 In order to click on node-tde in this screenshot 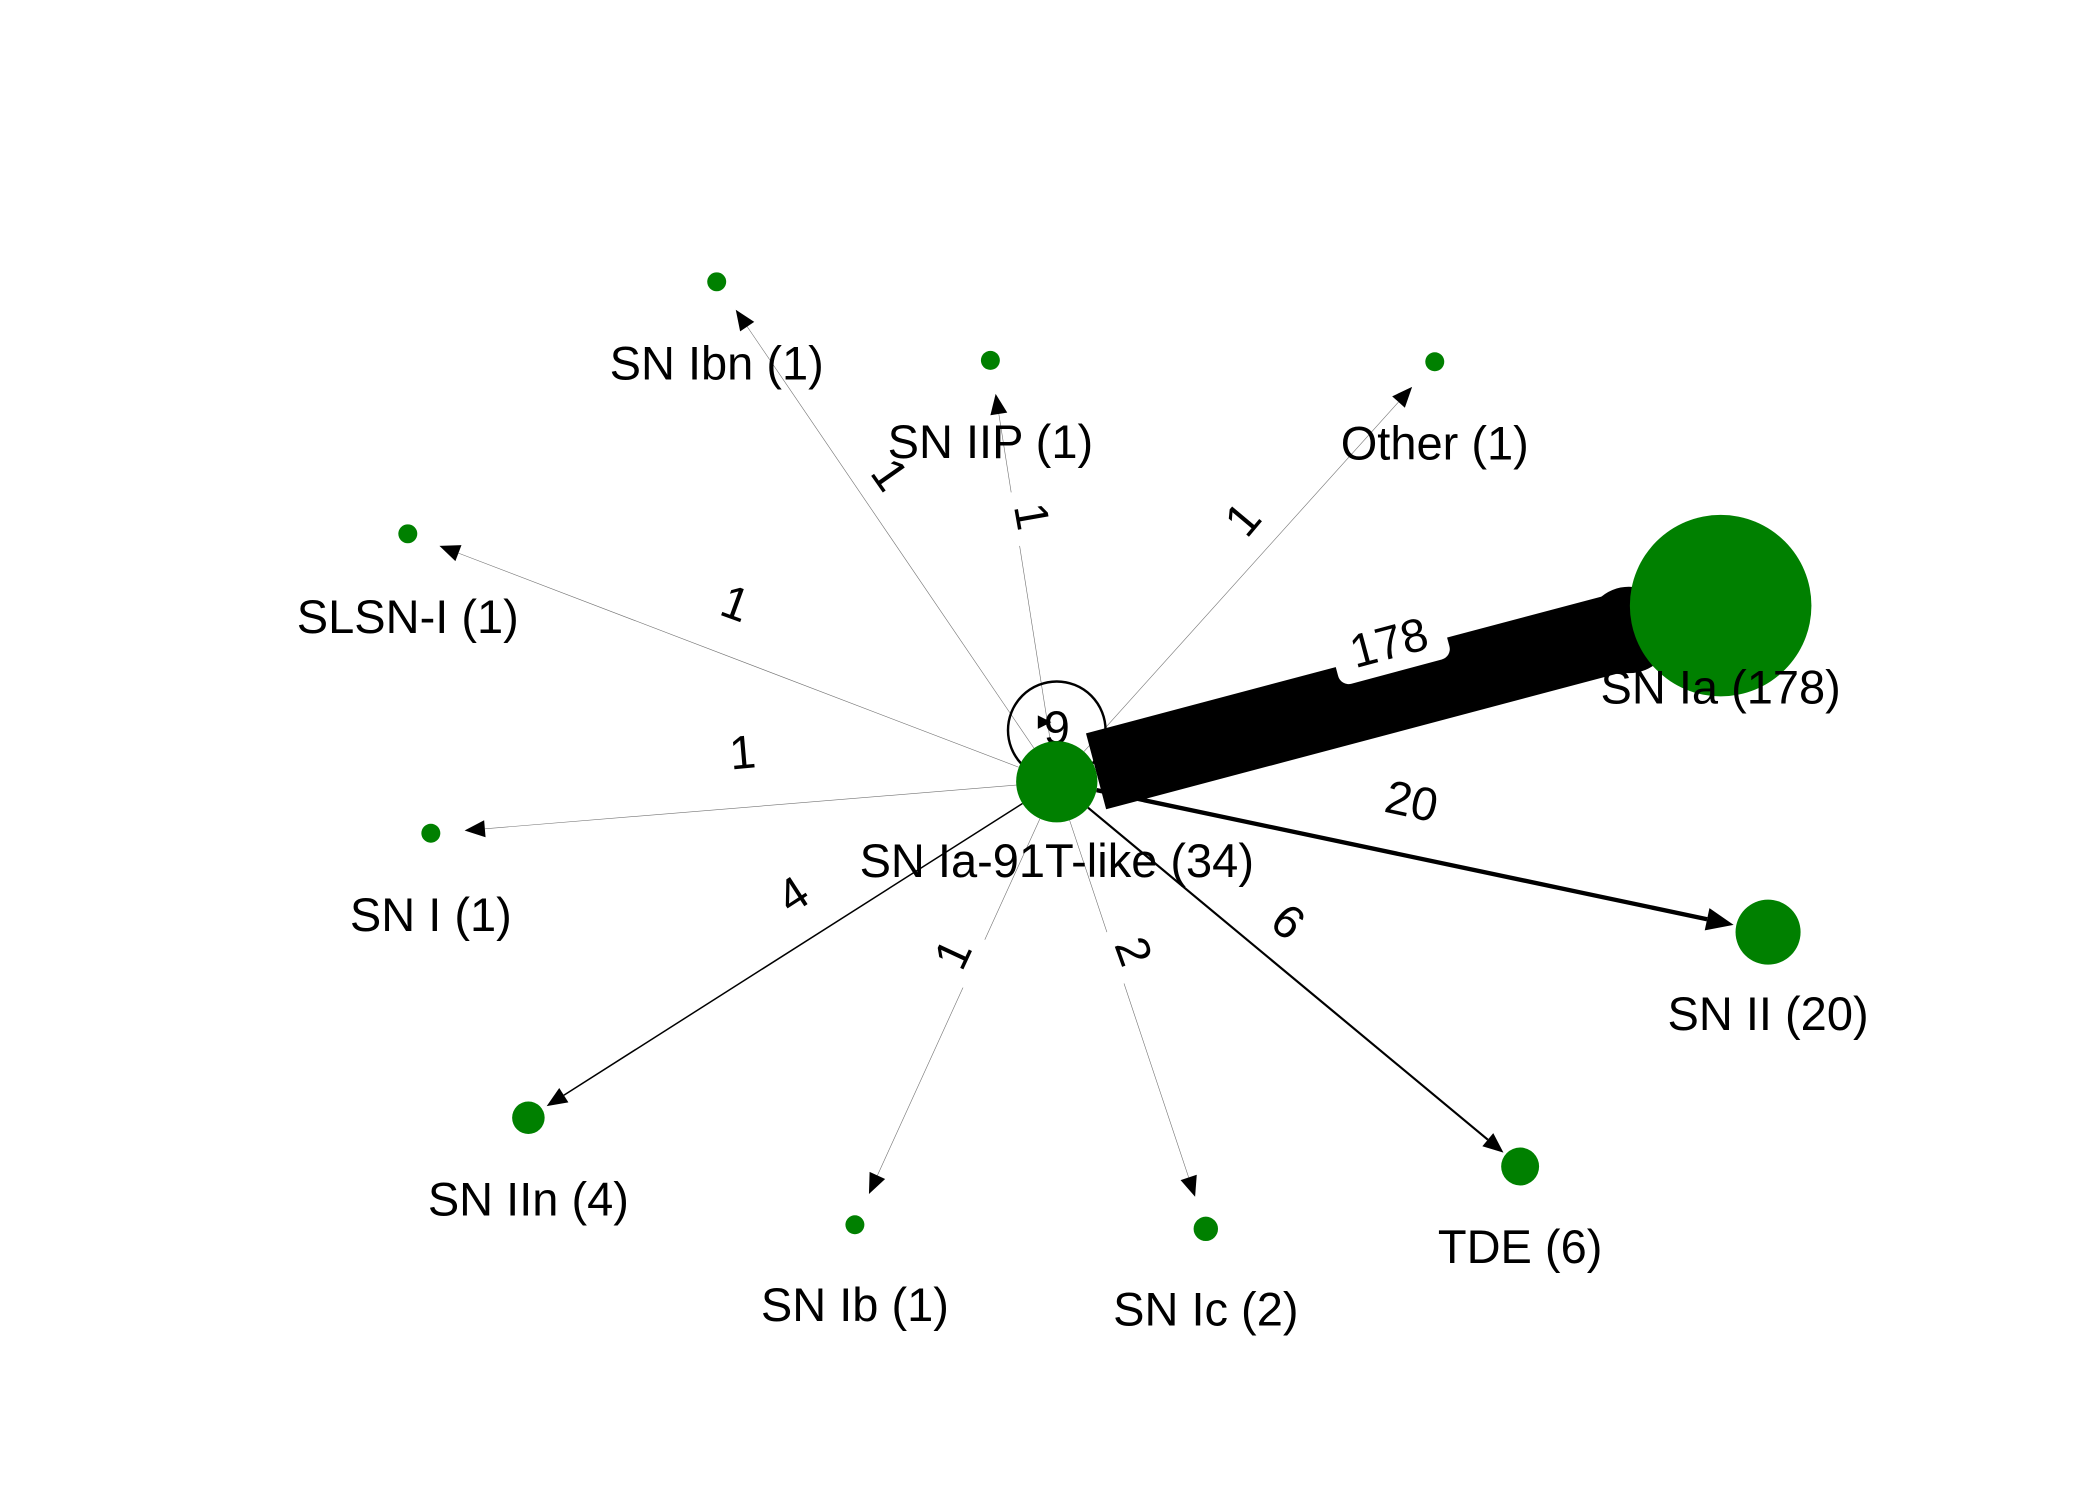, I will do `click(1520, 1166)`.